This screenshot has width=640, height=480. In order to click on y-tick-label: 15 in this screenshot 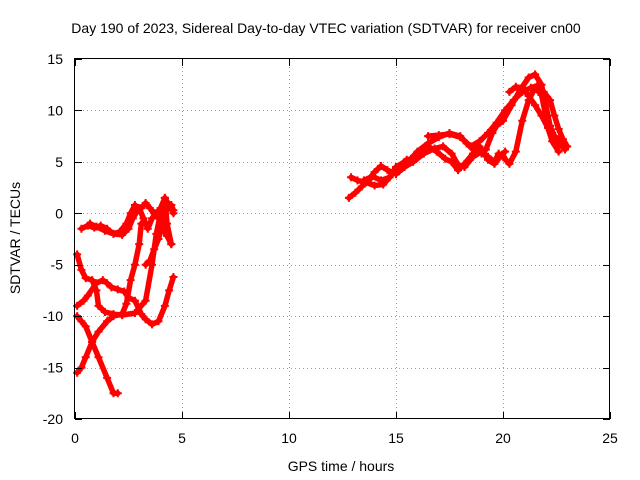, I will do `click(55, 59)`.